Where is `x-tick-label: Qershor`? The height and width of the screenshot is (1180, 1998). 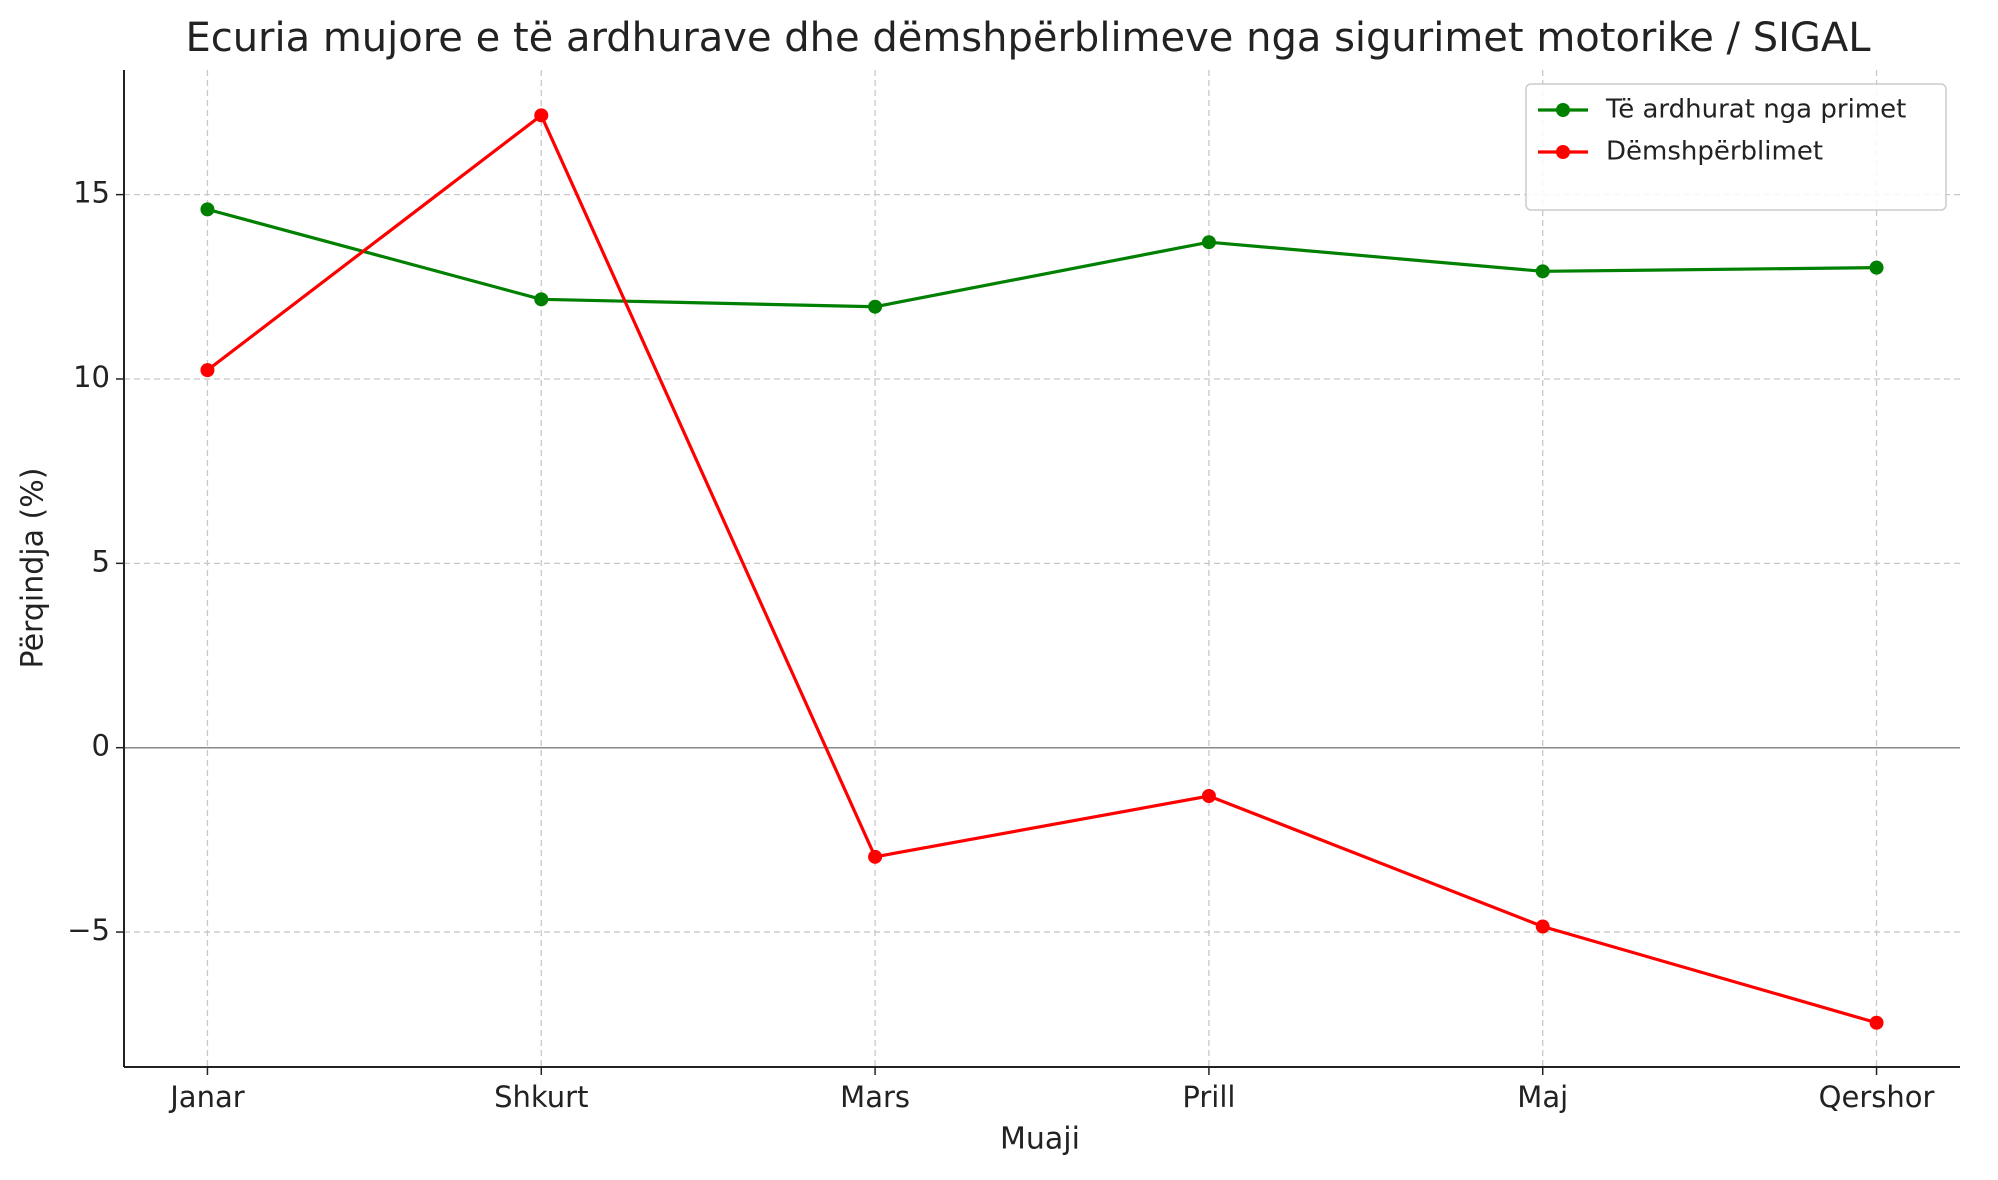
x-tick-label: Qershor is located at coordinates (1877, 1097).